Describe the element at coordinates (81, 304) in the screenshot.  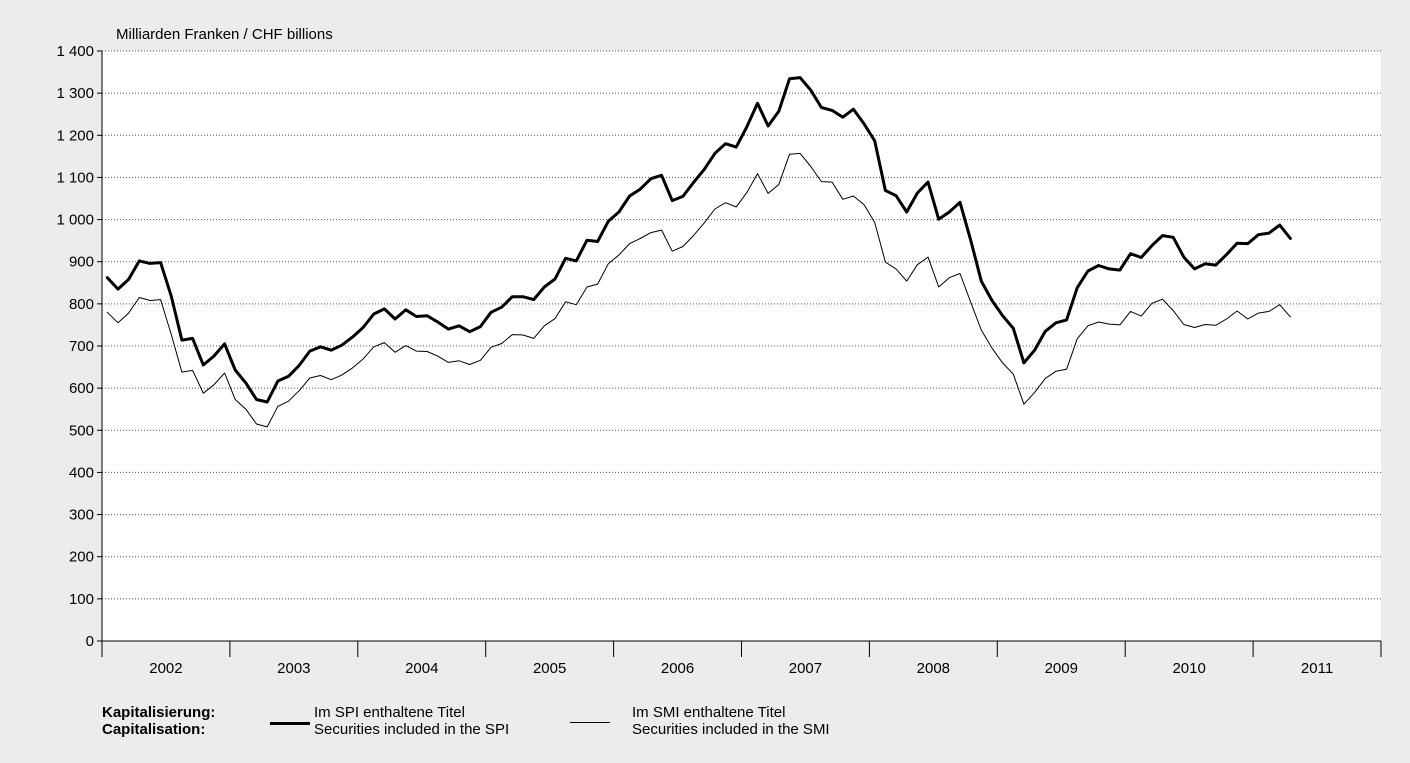
I see `y-tick-label: 800` at that location.